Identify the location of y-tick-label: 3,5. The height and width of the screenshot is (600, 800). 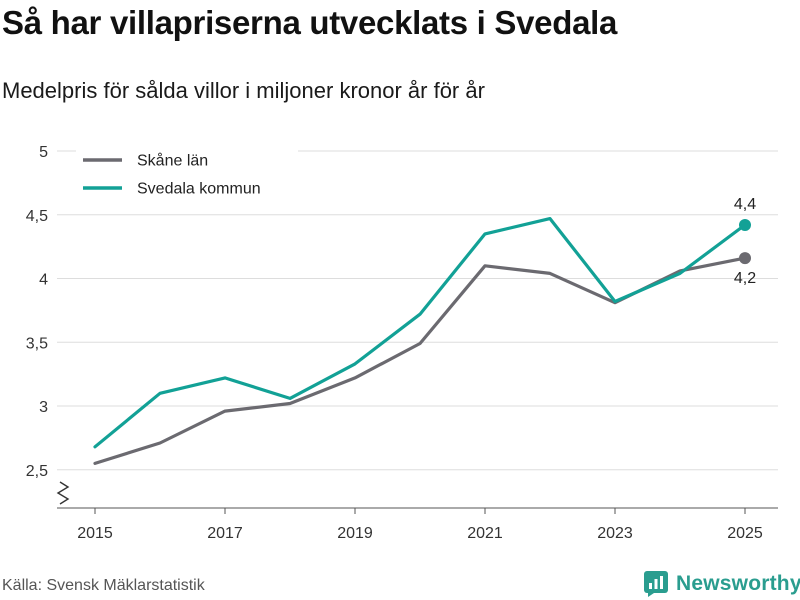
(37, 343).